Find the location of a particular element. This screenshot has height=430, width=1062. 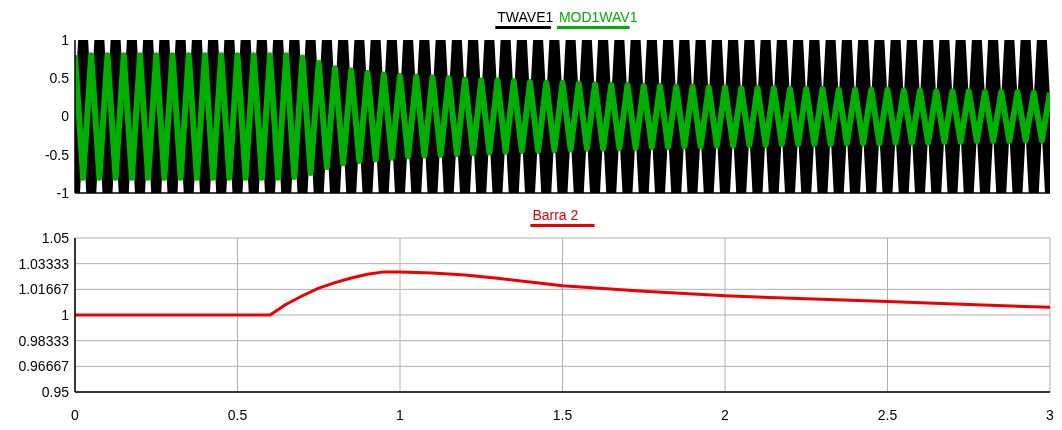

y-tick-label: 0.5 is located at coordinates (59, 78).